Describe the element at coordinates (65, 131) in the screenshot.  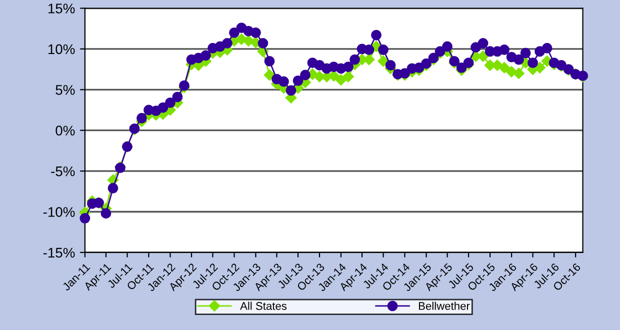
I see `y-tick-label: 0%` at that location.